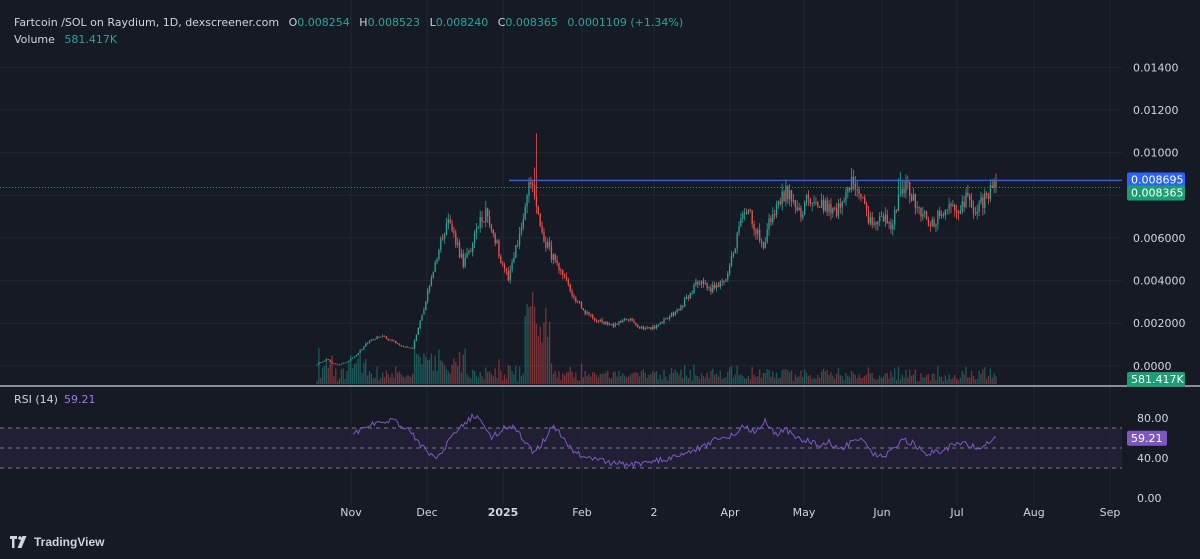 Image resolution: width=1200 pixels, height=559 pixels. I want to click on tradingview-branding: TradingView, so click(57, 542).